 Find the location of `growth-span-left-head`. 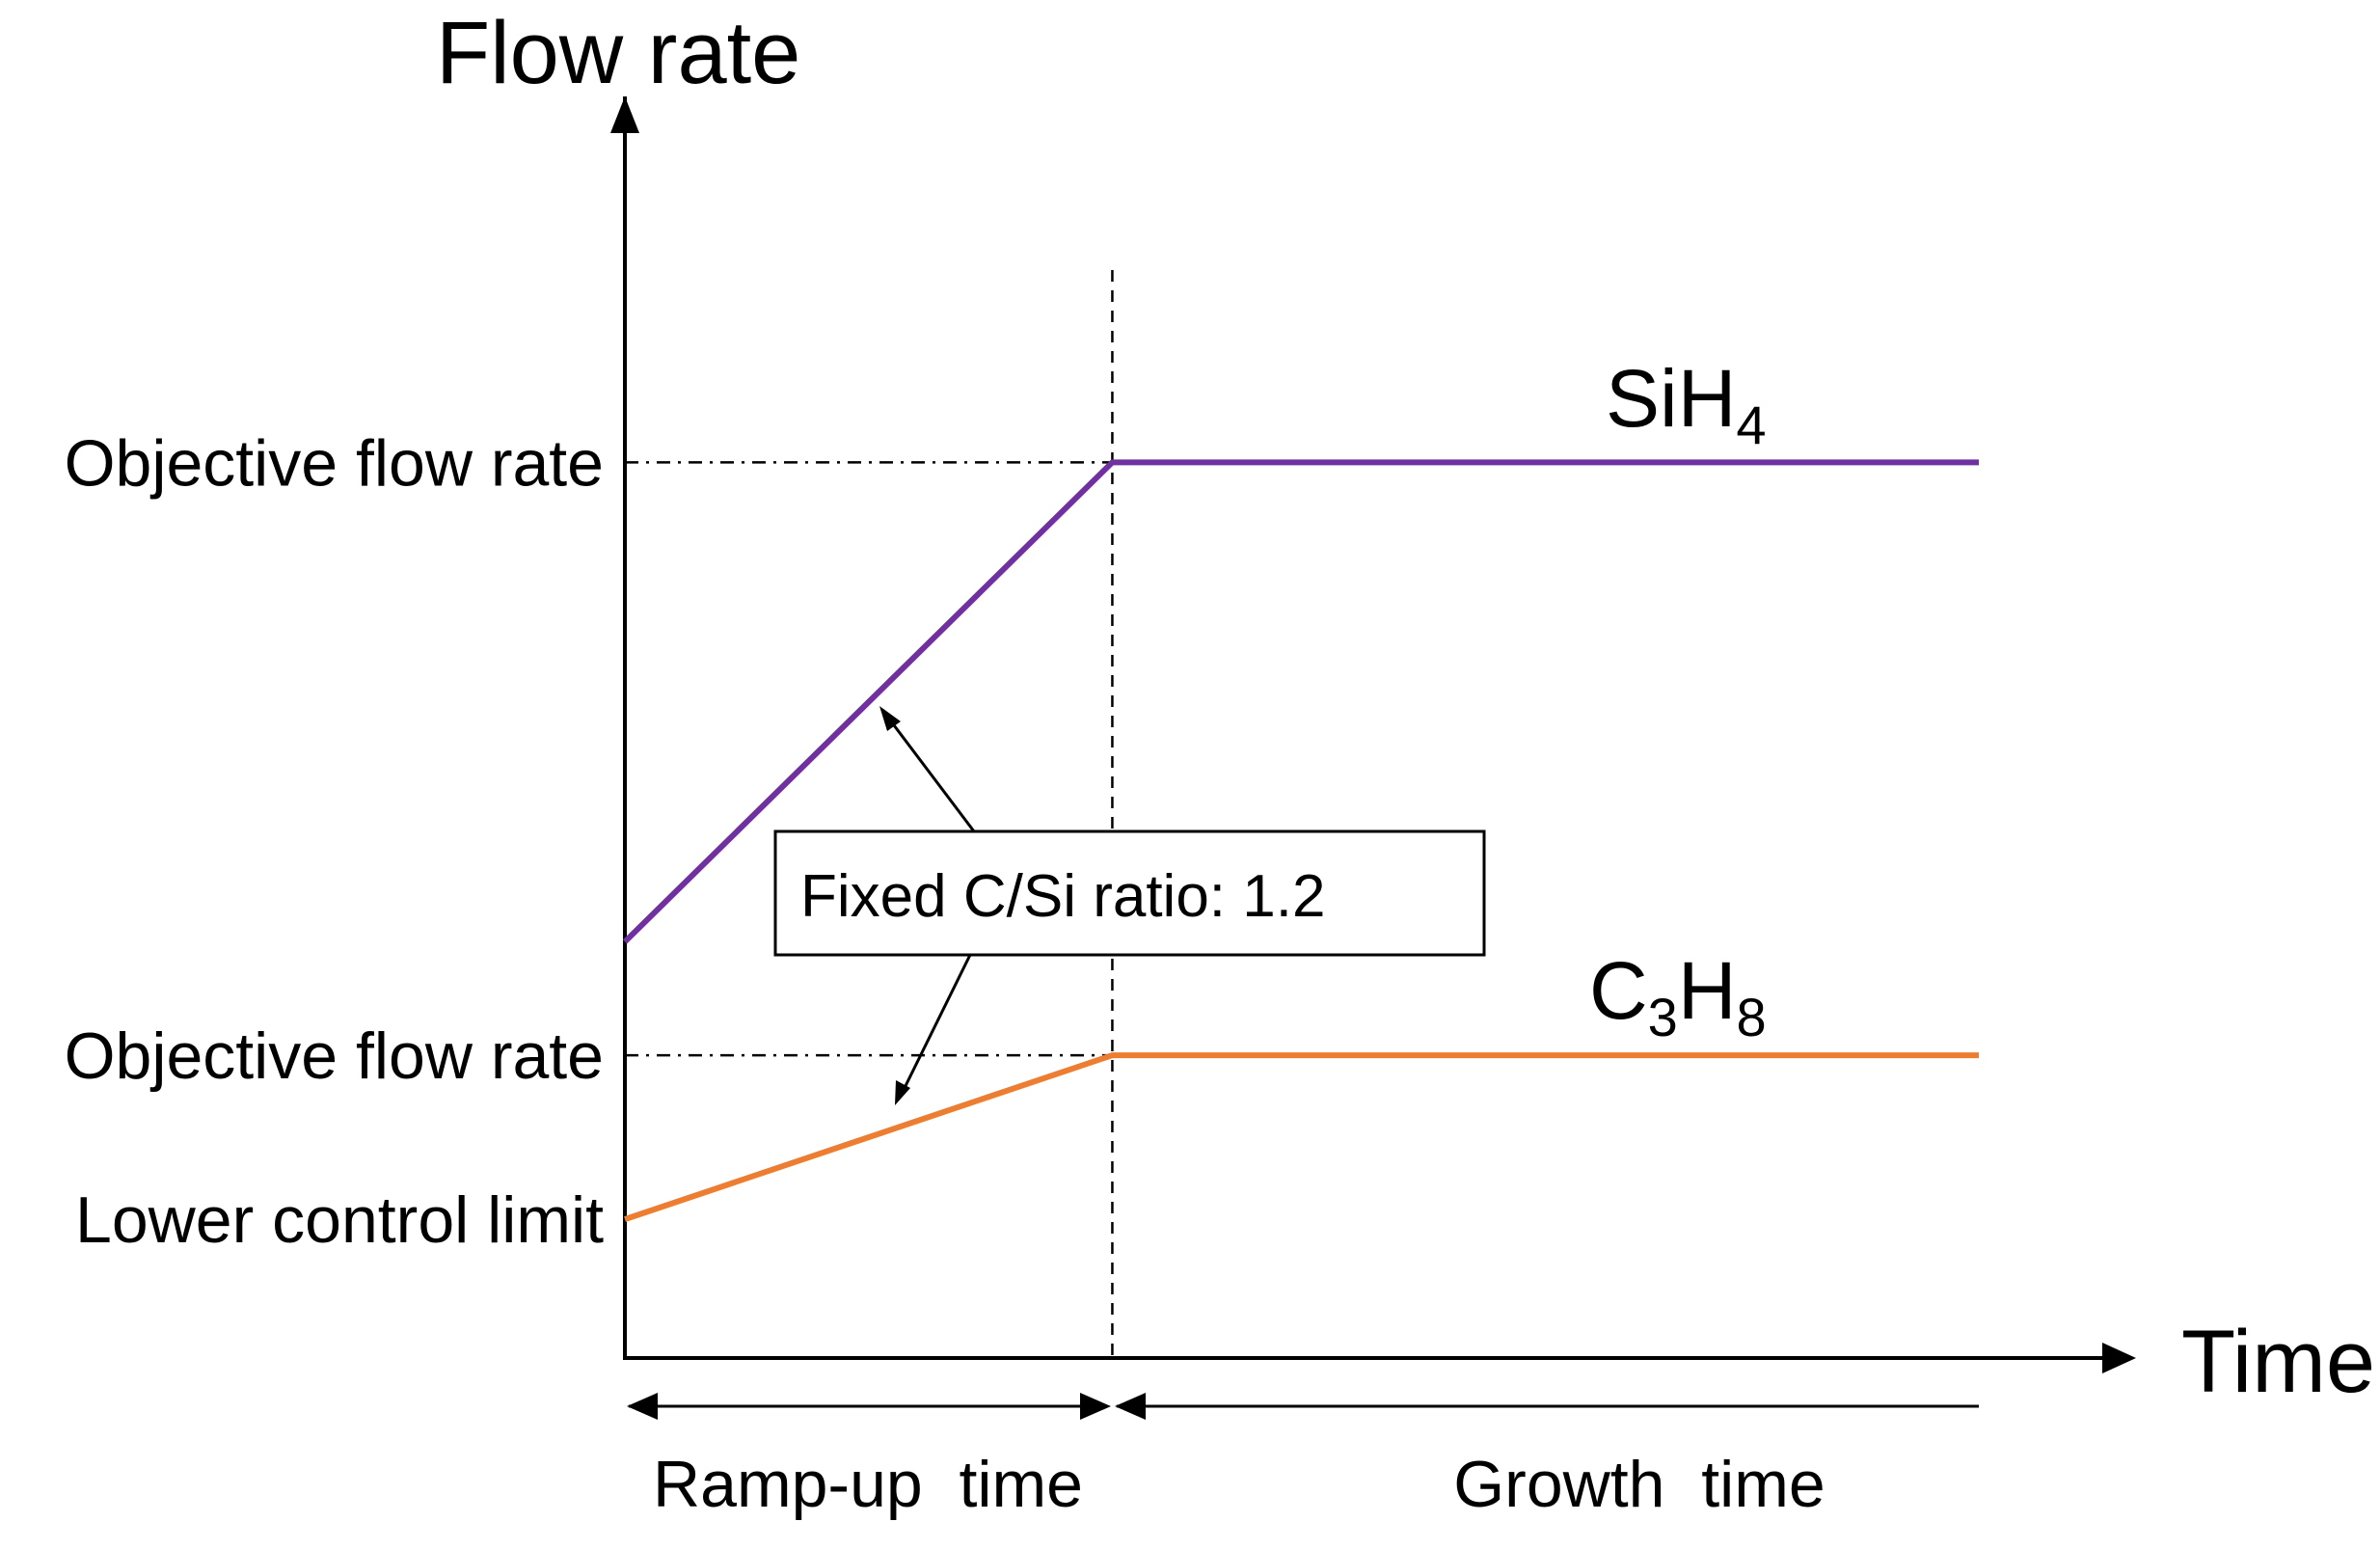

growth-span-left-head is located at coordinates (1131, 1406).